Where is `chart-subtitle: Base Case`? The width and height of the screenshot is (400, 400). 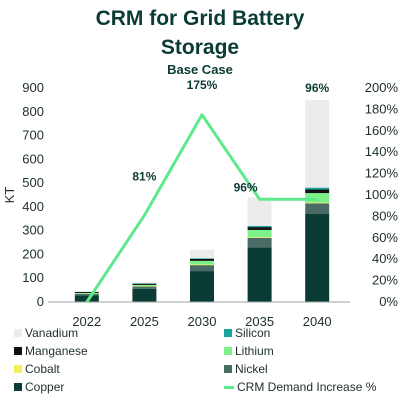
chart-subtitle: Base Case is located at coordinates (200, 69).